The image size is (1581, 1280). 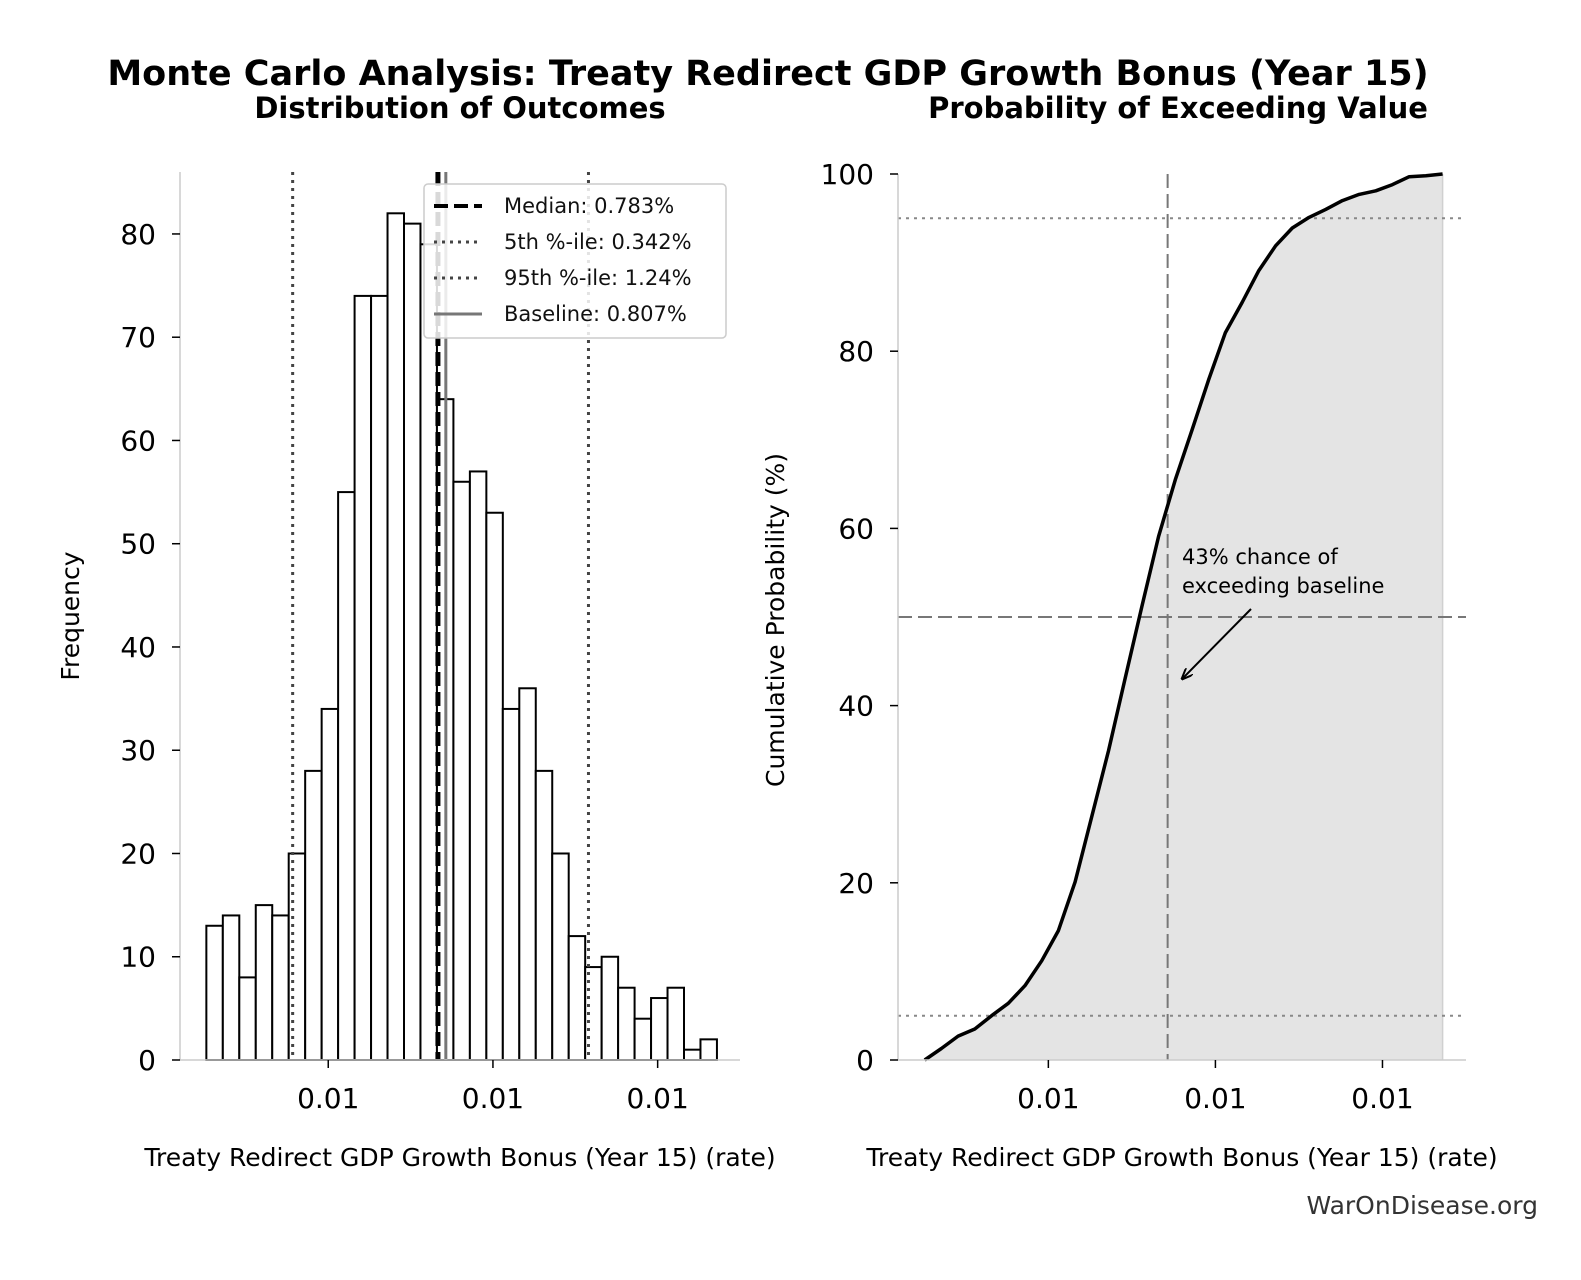 What do you see at coordinates (595, 314) in the screenshot?
I see `legend-label: Baseline: 0.807%` at bounding box center [595, 314].